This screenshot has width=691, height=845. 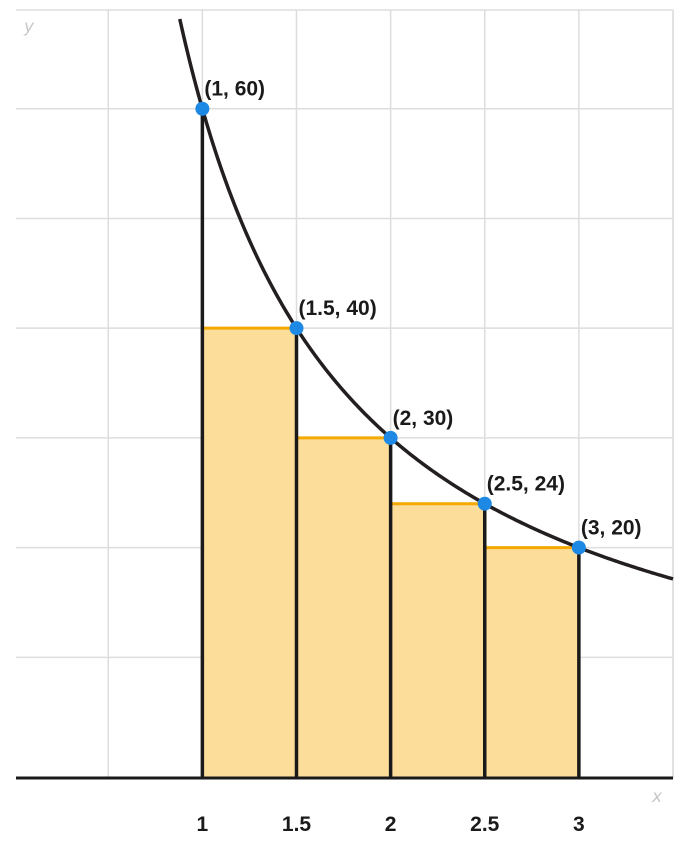 What do you see at coordinates (297, 824) in the screenshot?
I see `x-tick-label: 1.5` at bounding box center [297, 824].